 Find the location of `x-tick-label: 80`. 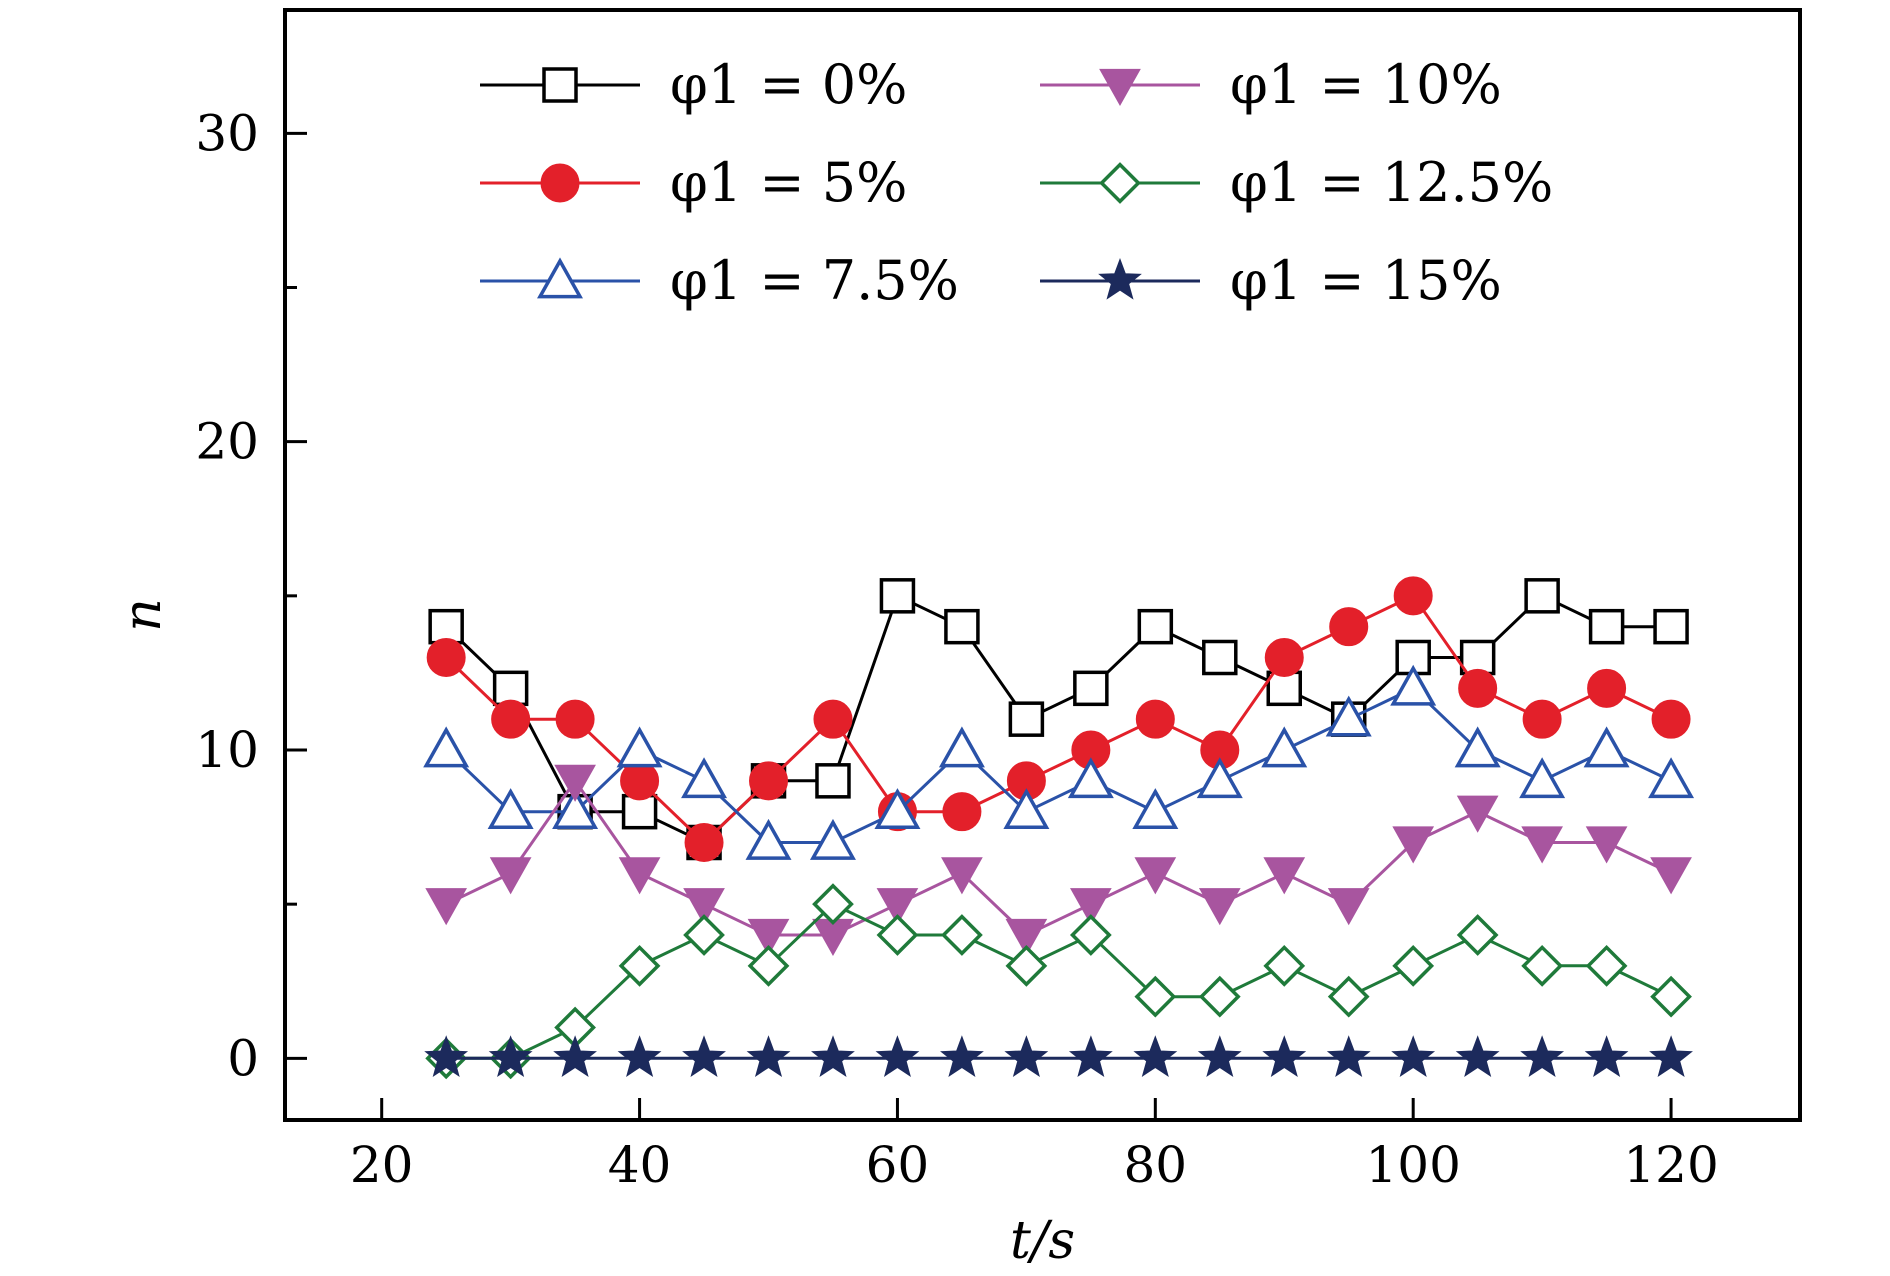

x-tick-label: 80 is located at coordinates (1156, 1165).